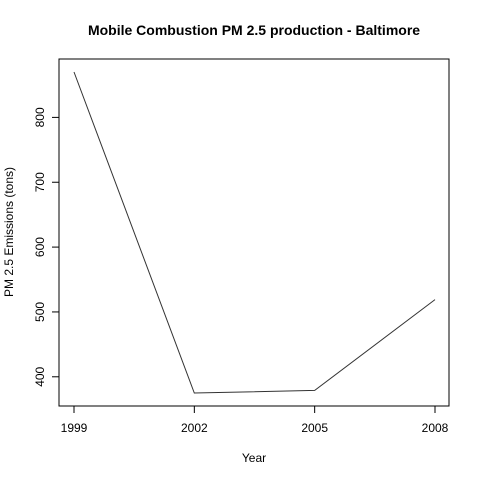  What do you see at coordinates (254, 458) in the screenshot?
I see `x-axis-label: Year` at bounding box center [254, 458].